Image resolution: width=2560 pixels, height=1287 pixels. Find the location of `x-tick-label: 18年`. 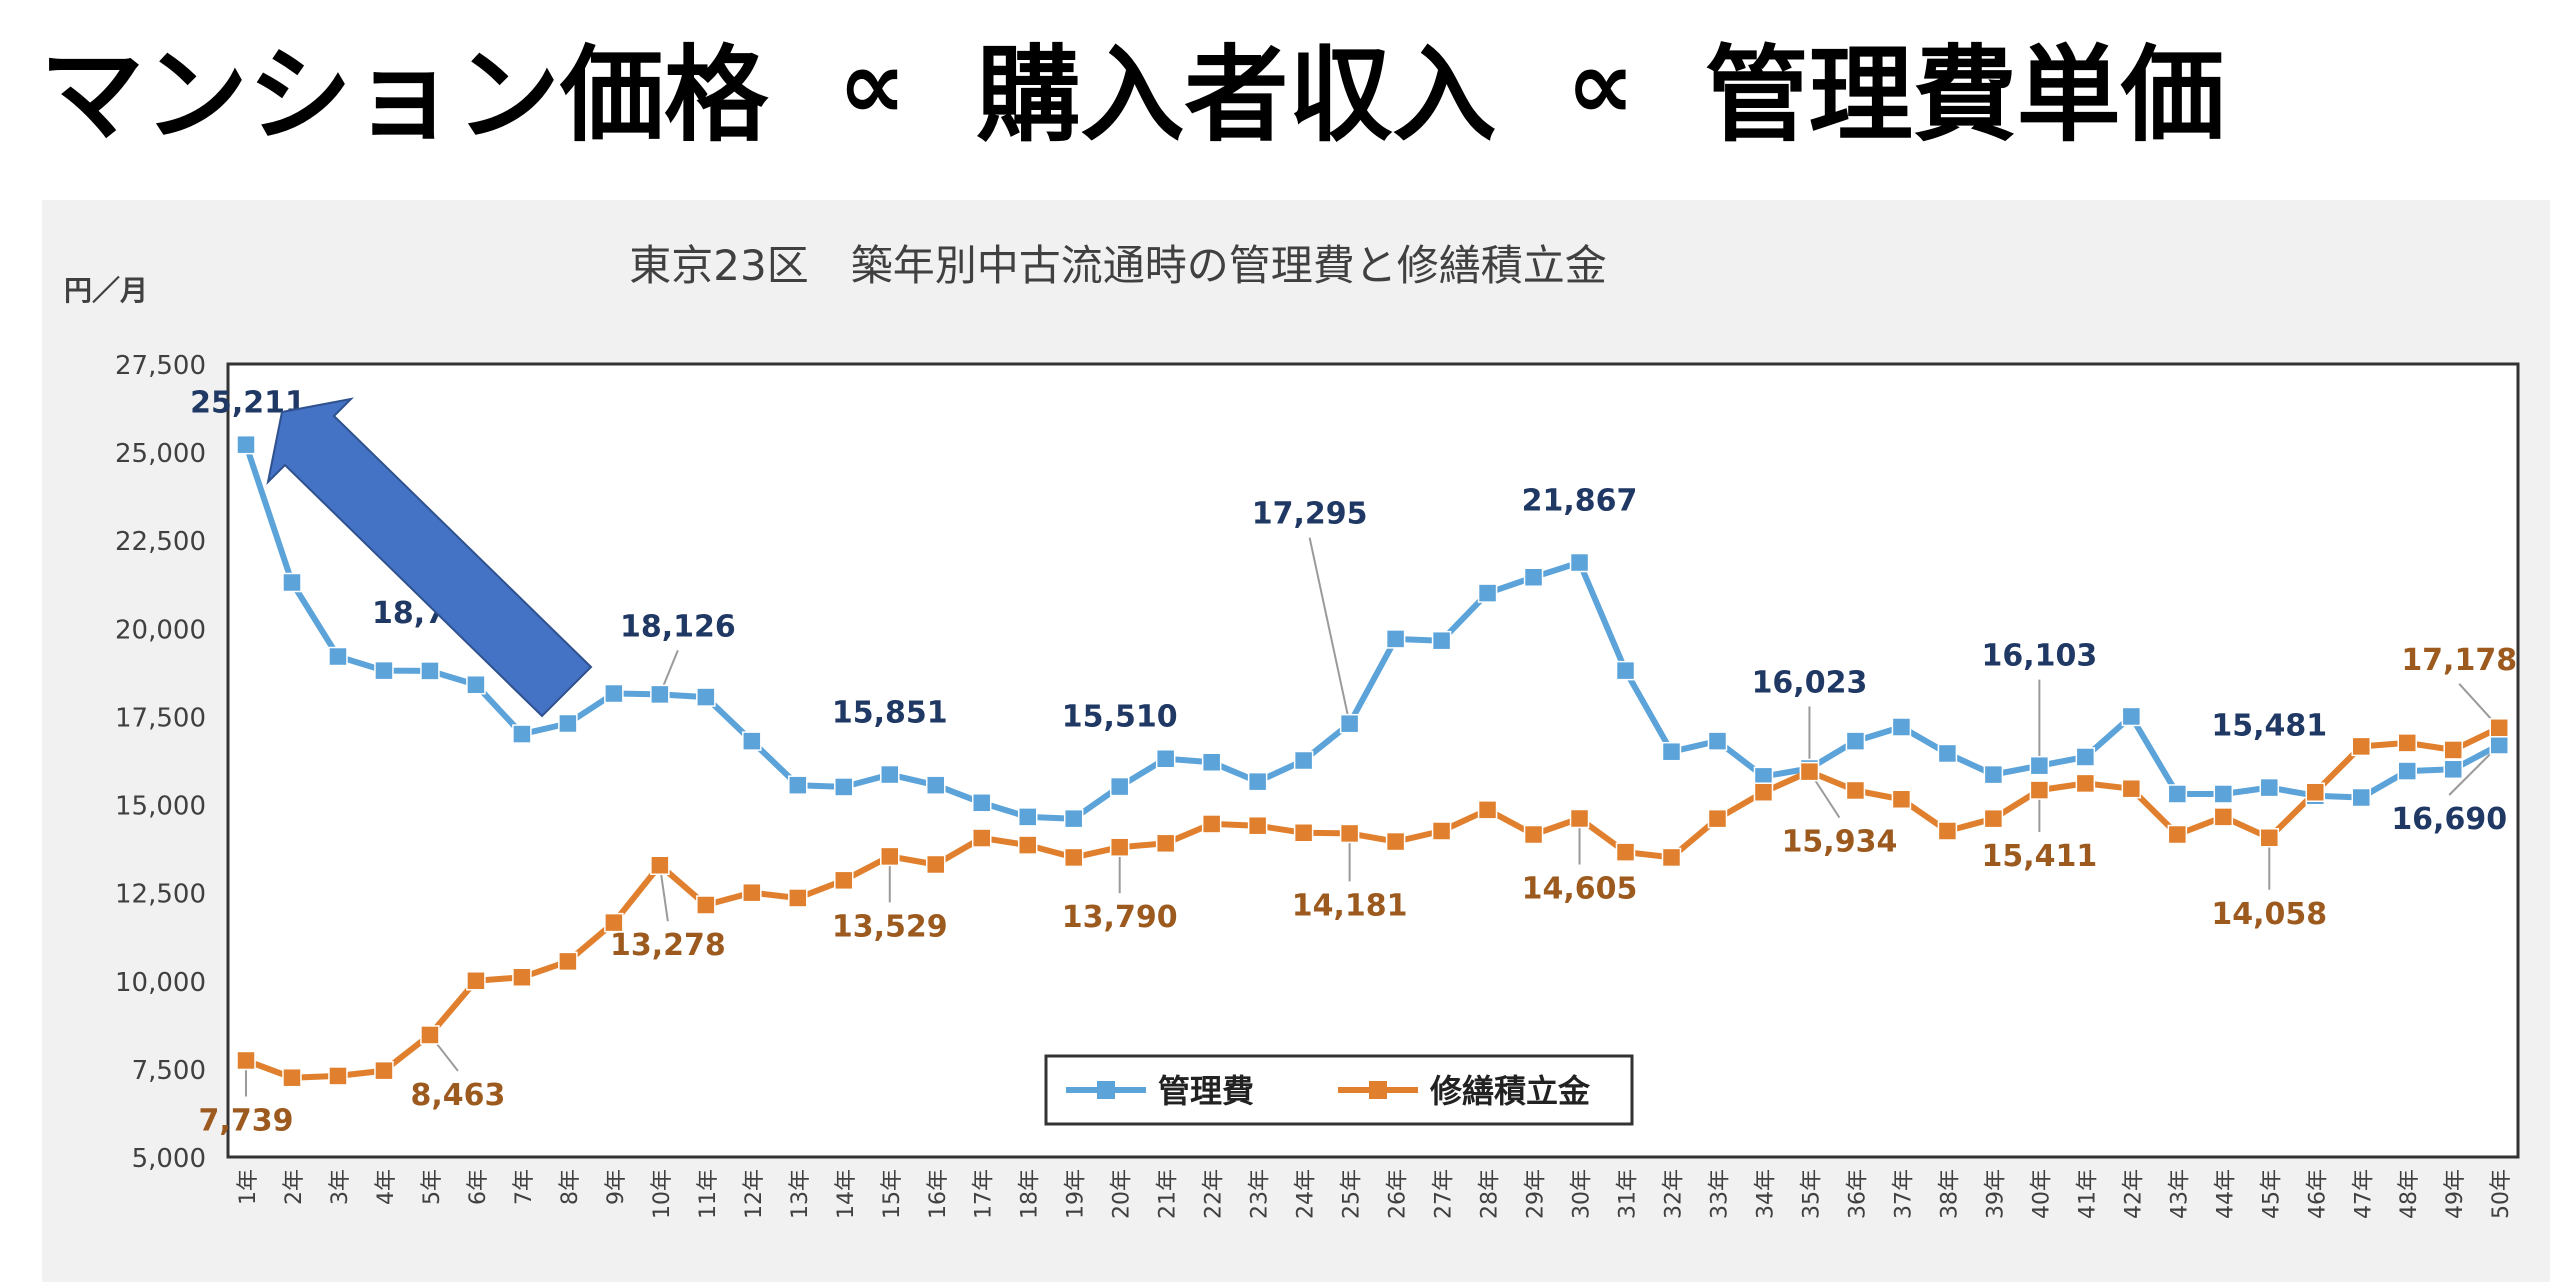

x-tick-label: 18年 is located at coordinates (1030, 1194).